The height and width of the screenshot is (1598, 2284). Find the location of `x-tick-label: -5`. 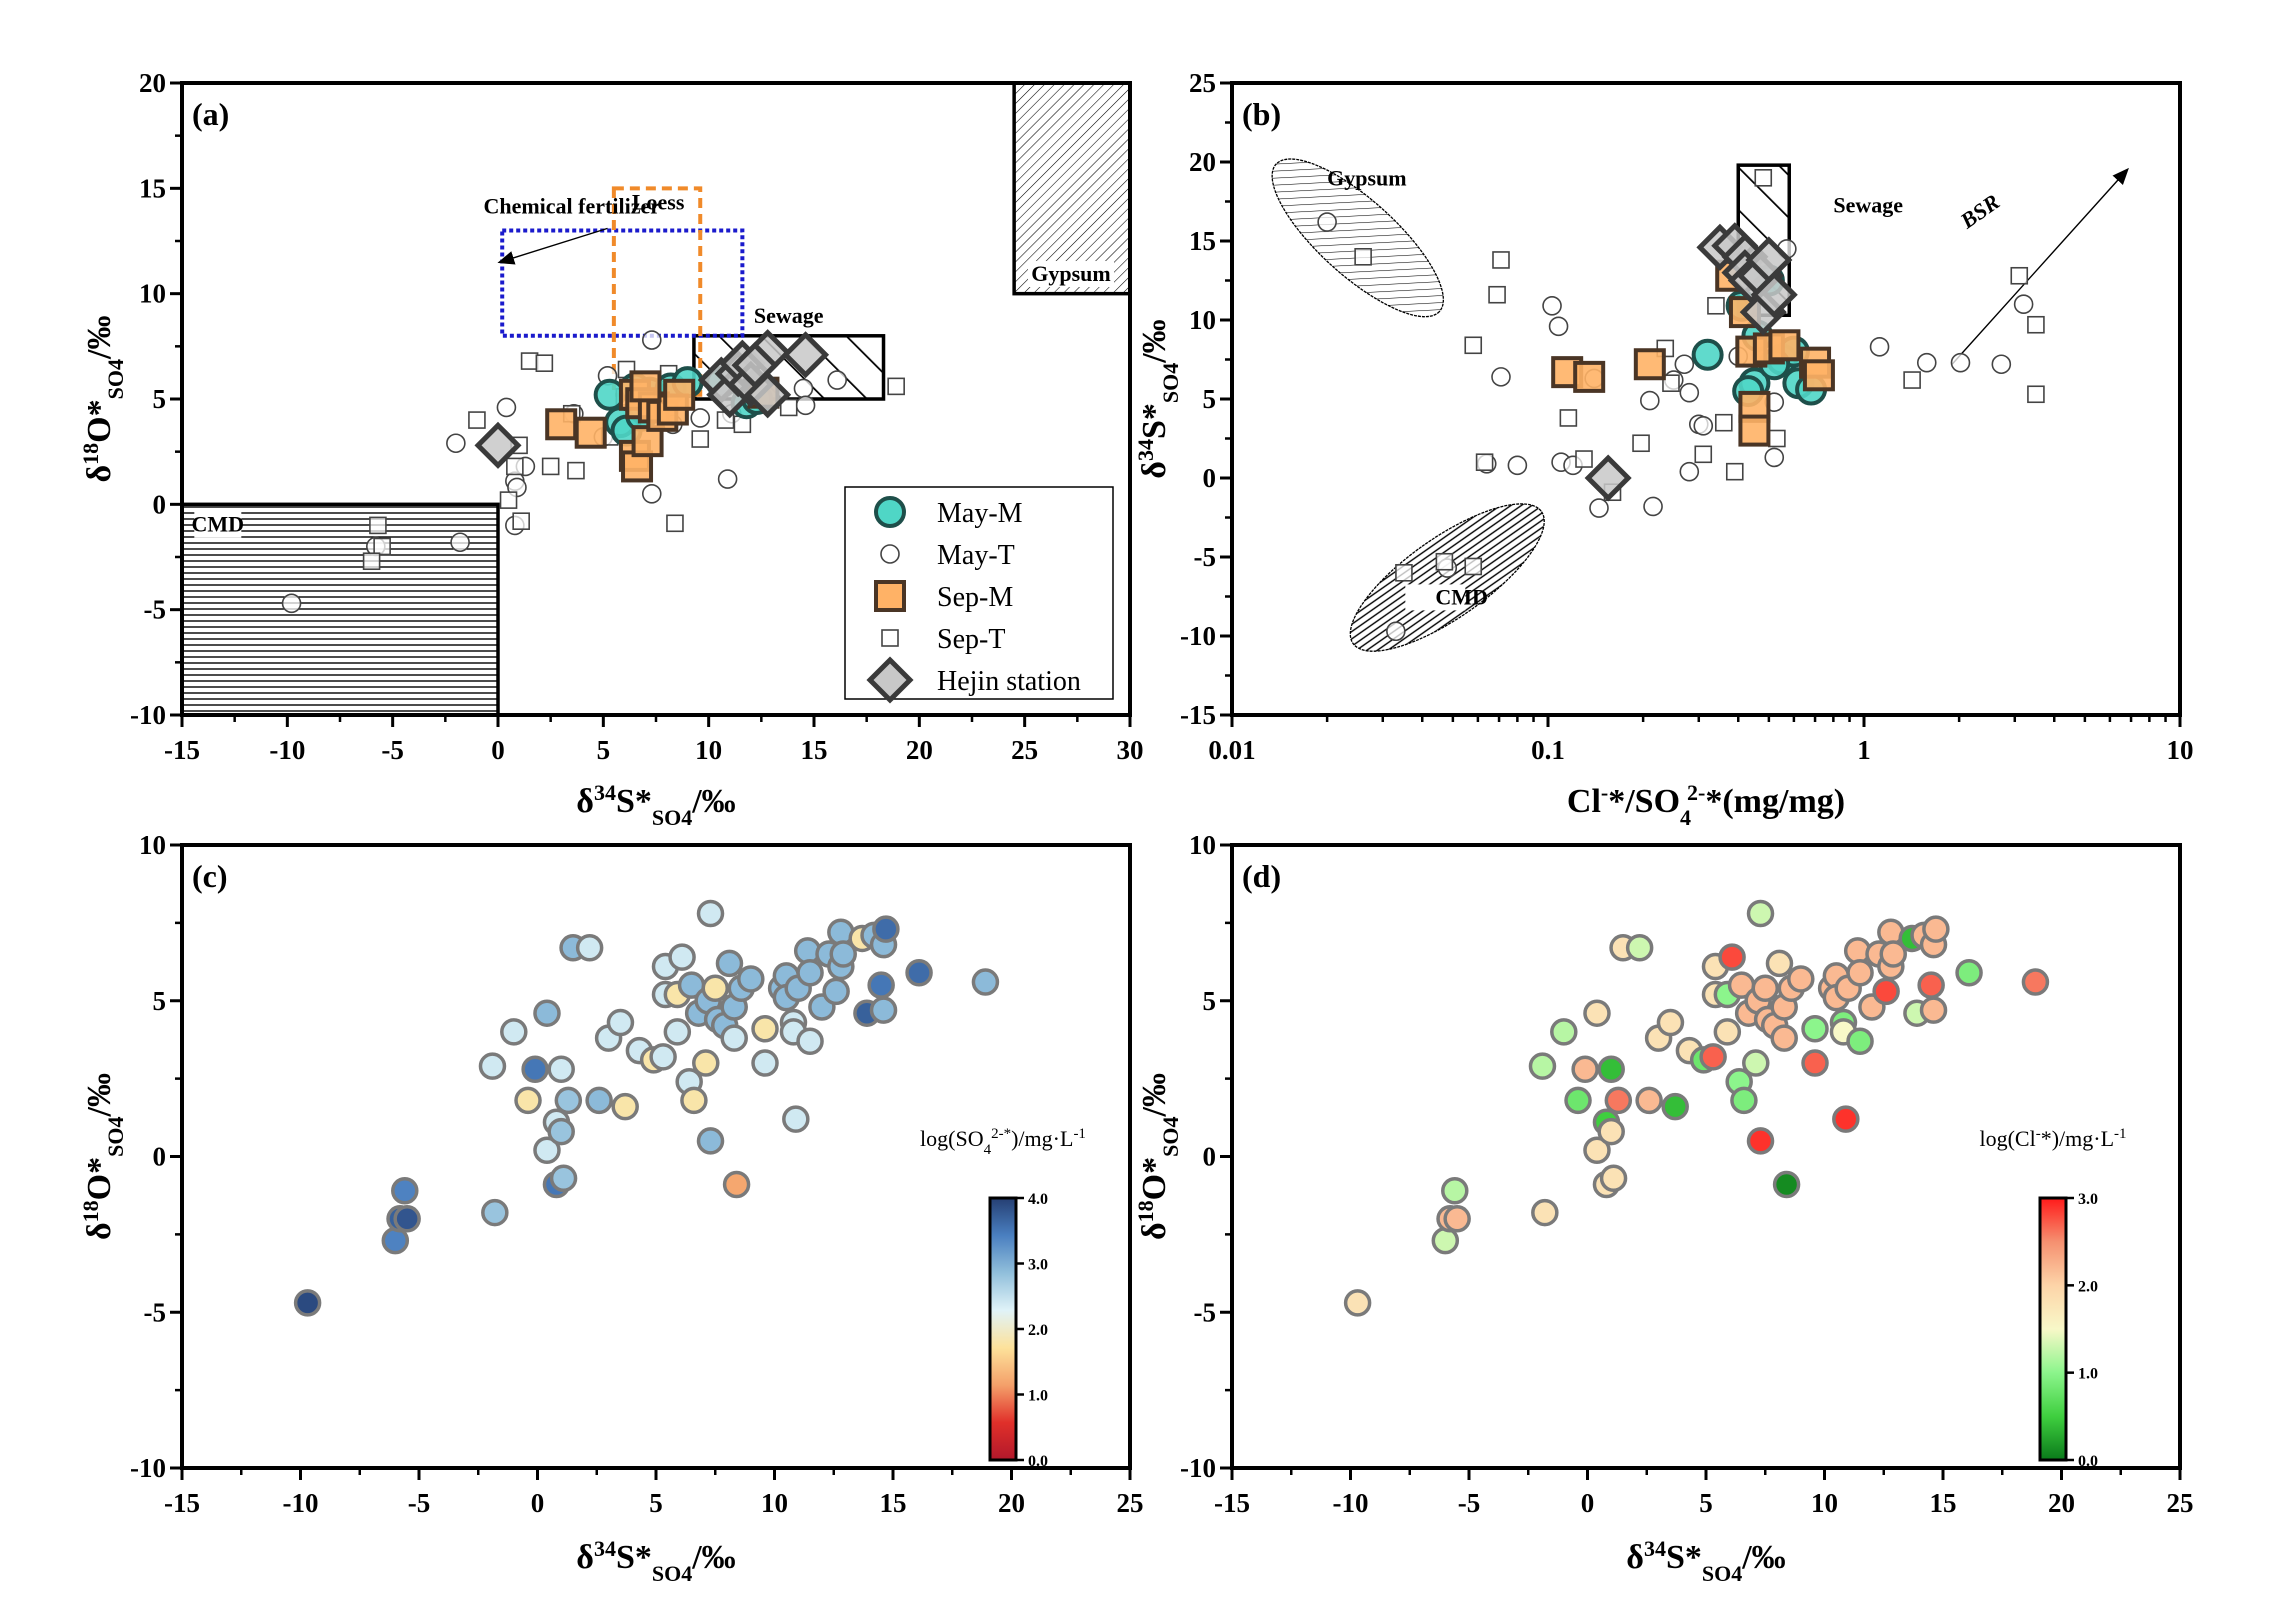

x-tick-label: -5 is located at coordinates (1469, 1503).